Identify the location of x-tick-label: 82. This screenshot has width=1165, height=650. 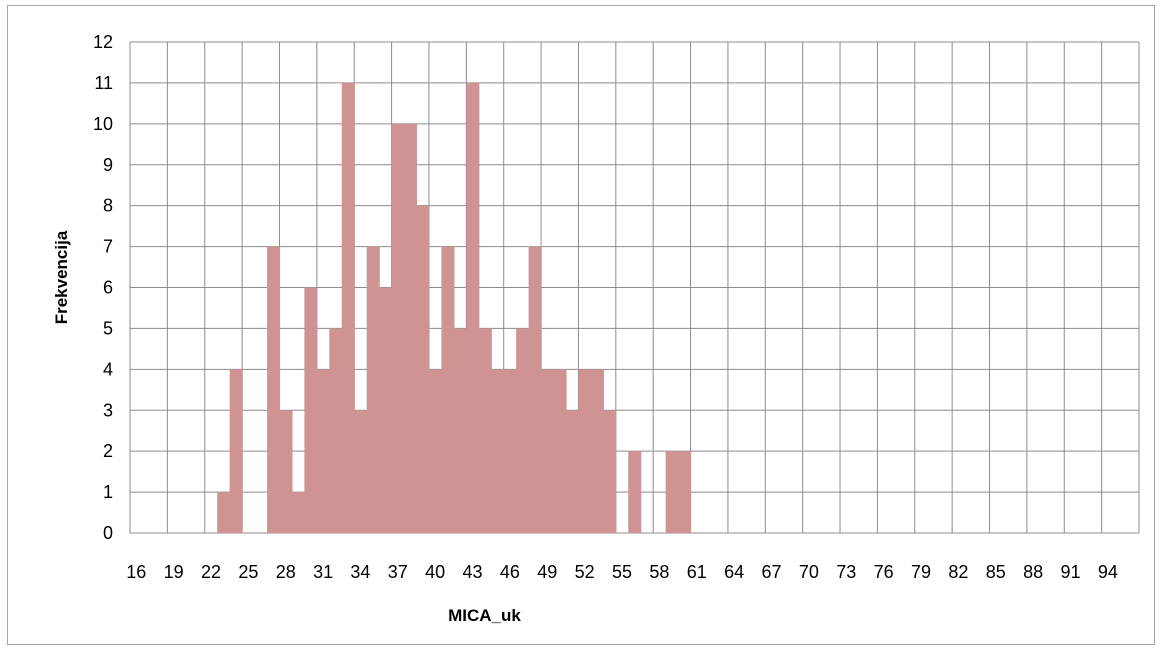
(958, 572).